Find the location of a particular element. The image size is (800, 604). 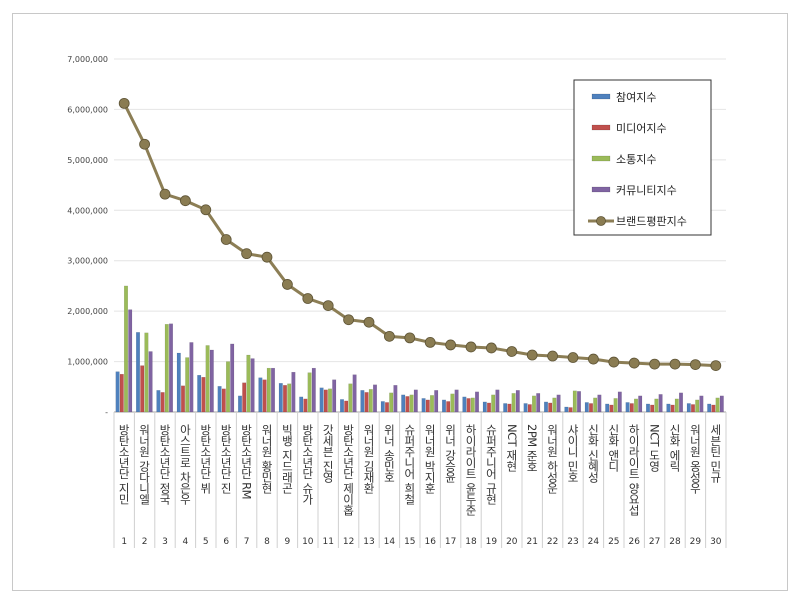

rank-label: 6 is located at coordinates (226, 542).